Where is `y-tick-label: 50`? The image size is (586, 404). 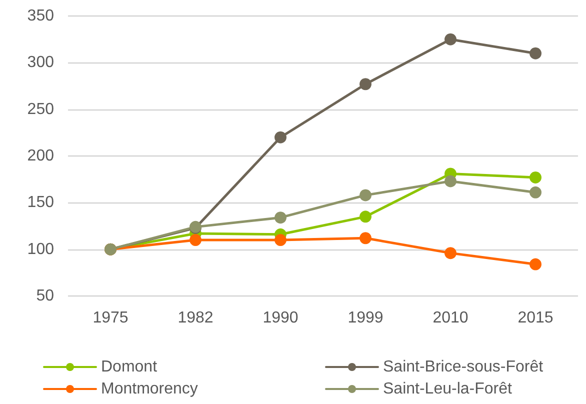 y-tick-label: 50 is located at coordinates (45, 296).